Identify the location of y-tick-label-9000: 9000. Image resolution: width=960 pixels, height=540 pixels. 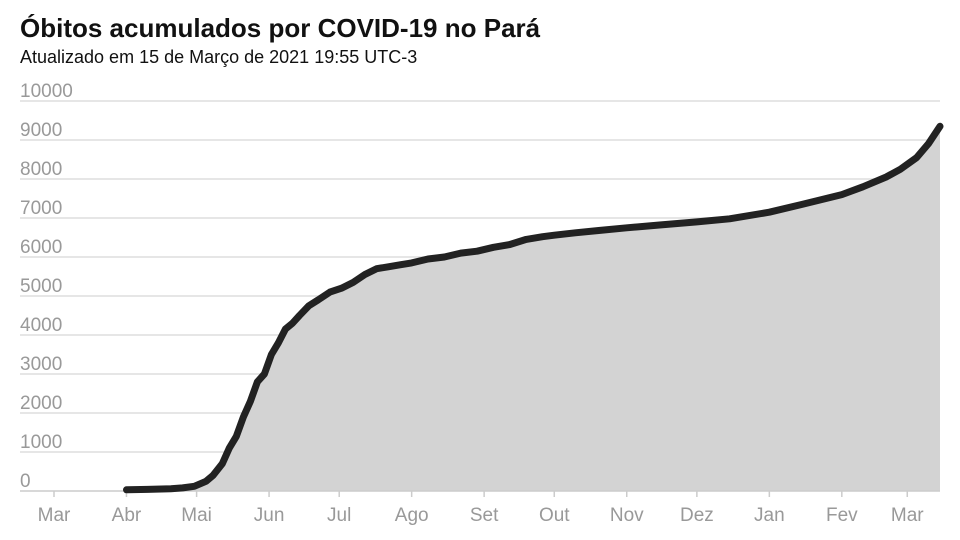
(41, 130).